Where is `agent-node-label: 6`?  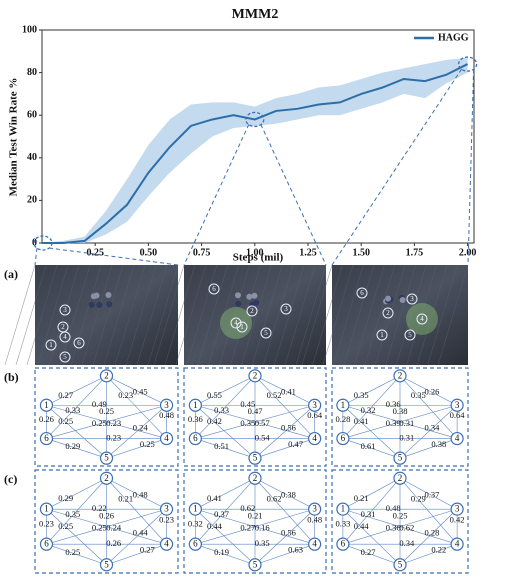
agent-node-label: 6 is located at coordinates (362, 293).